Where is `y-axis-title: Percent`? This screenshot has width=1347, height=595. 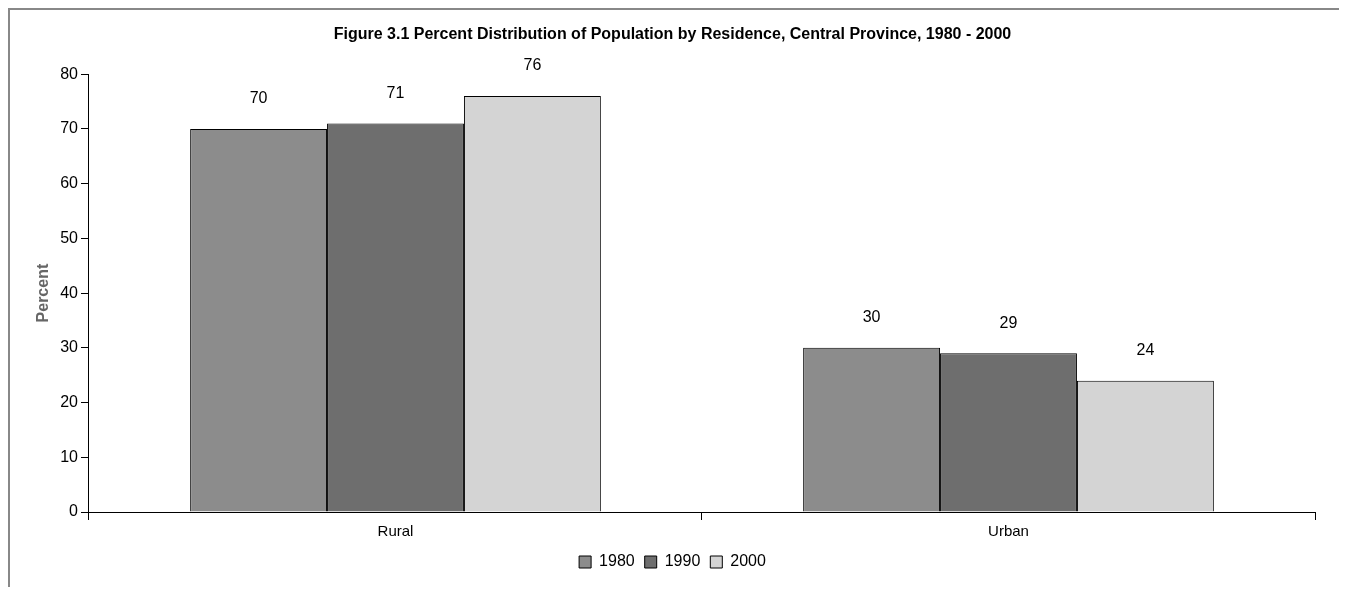
y-axis-title: Percent is located at coordinates (43, 293).